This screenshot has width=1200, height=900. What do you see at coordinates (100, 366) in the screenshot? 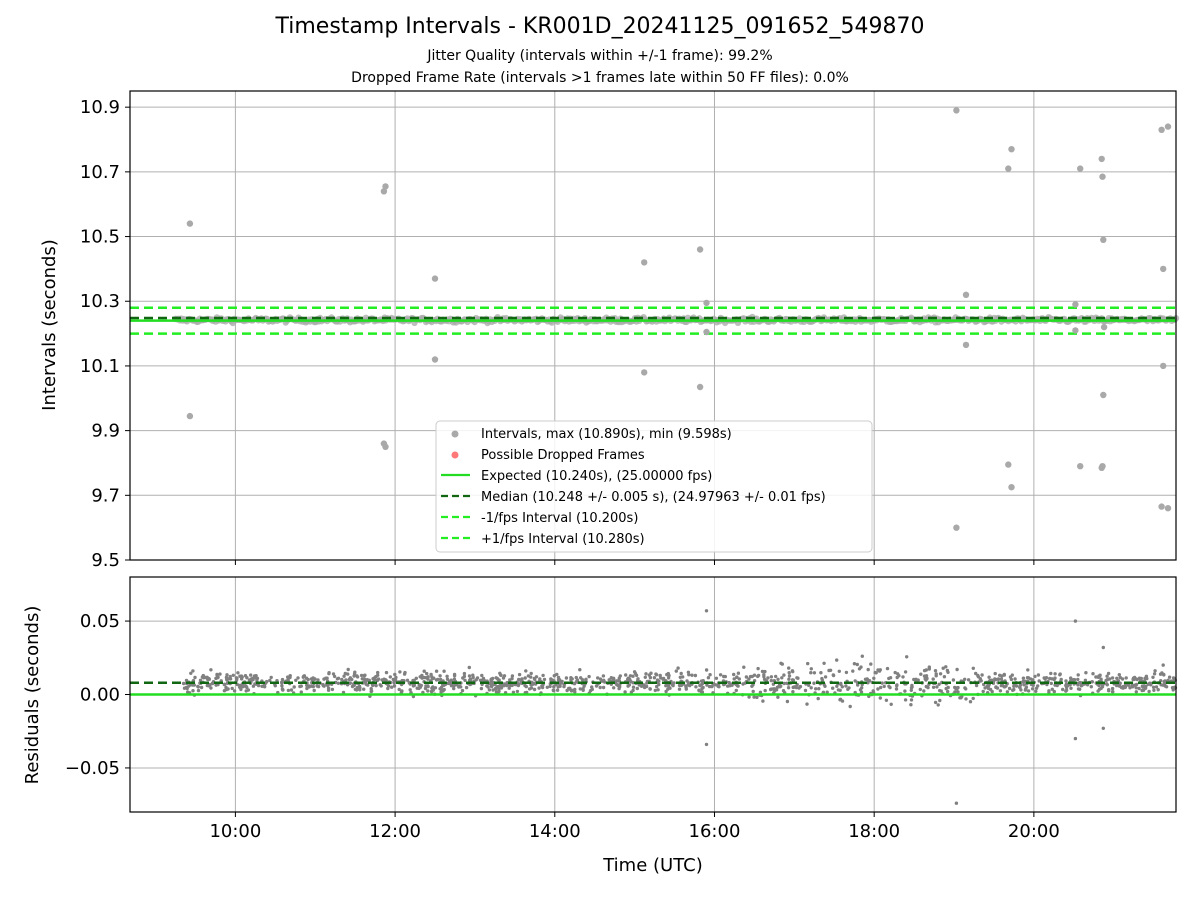
I see `intervals-y-tick-label: 10.1` at bounding box center [100, 366].